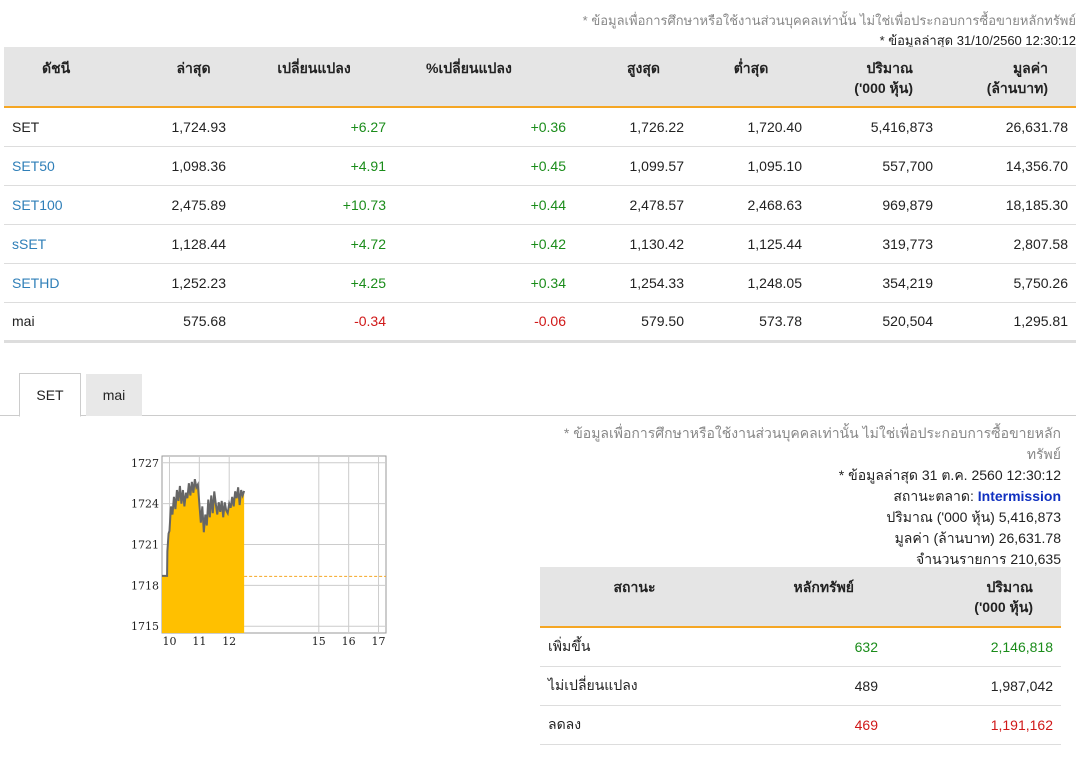 Image resolution: width=1076 pixels, height=758 pixels. I want to click on index-high: 1,099.57, so click(633, 166).